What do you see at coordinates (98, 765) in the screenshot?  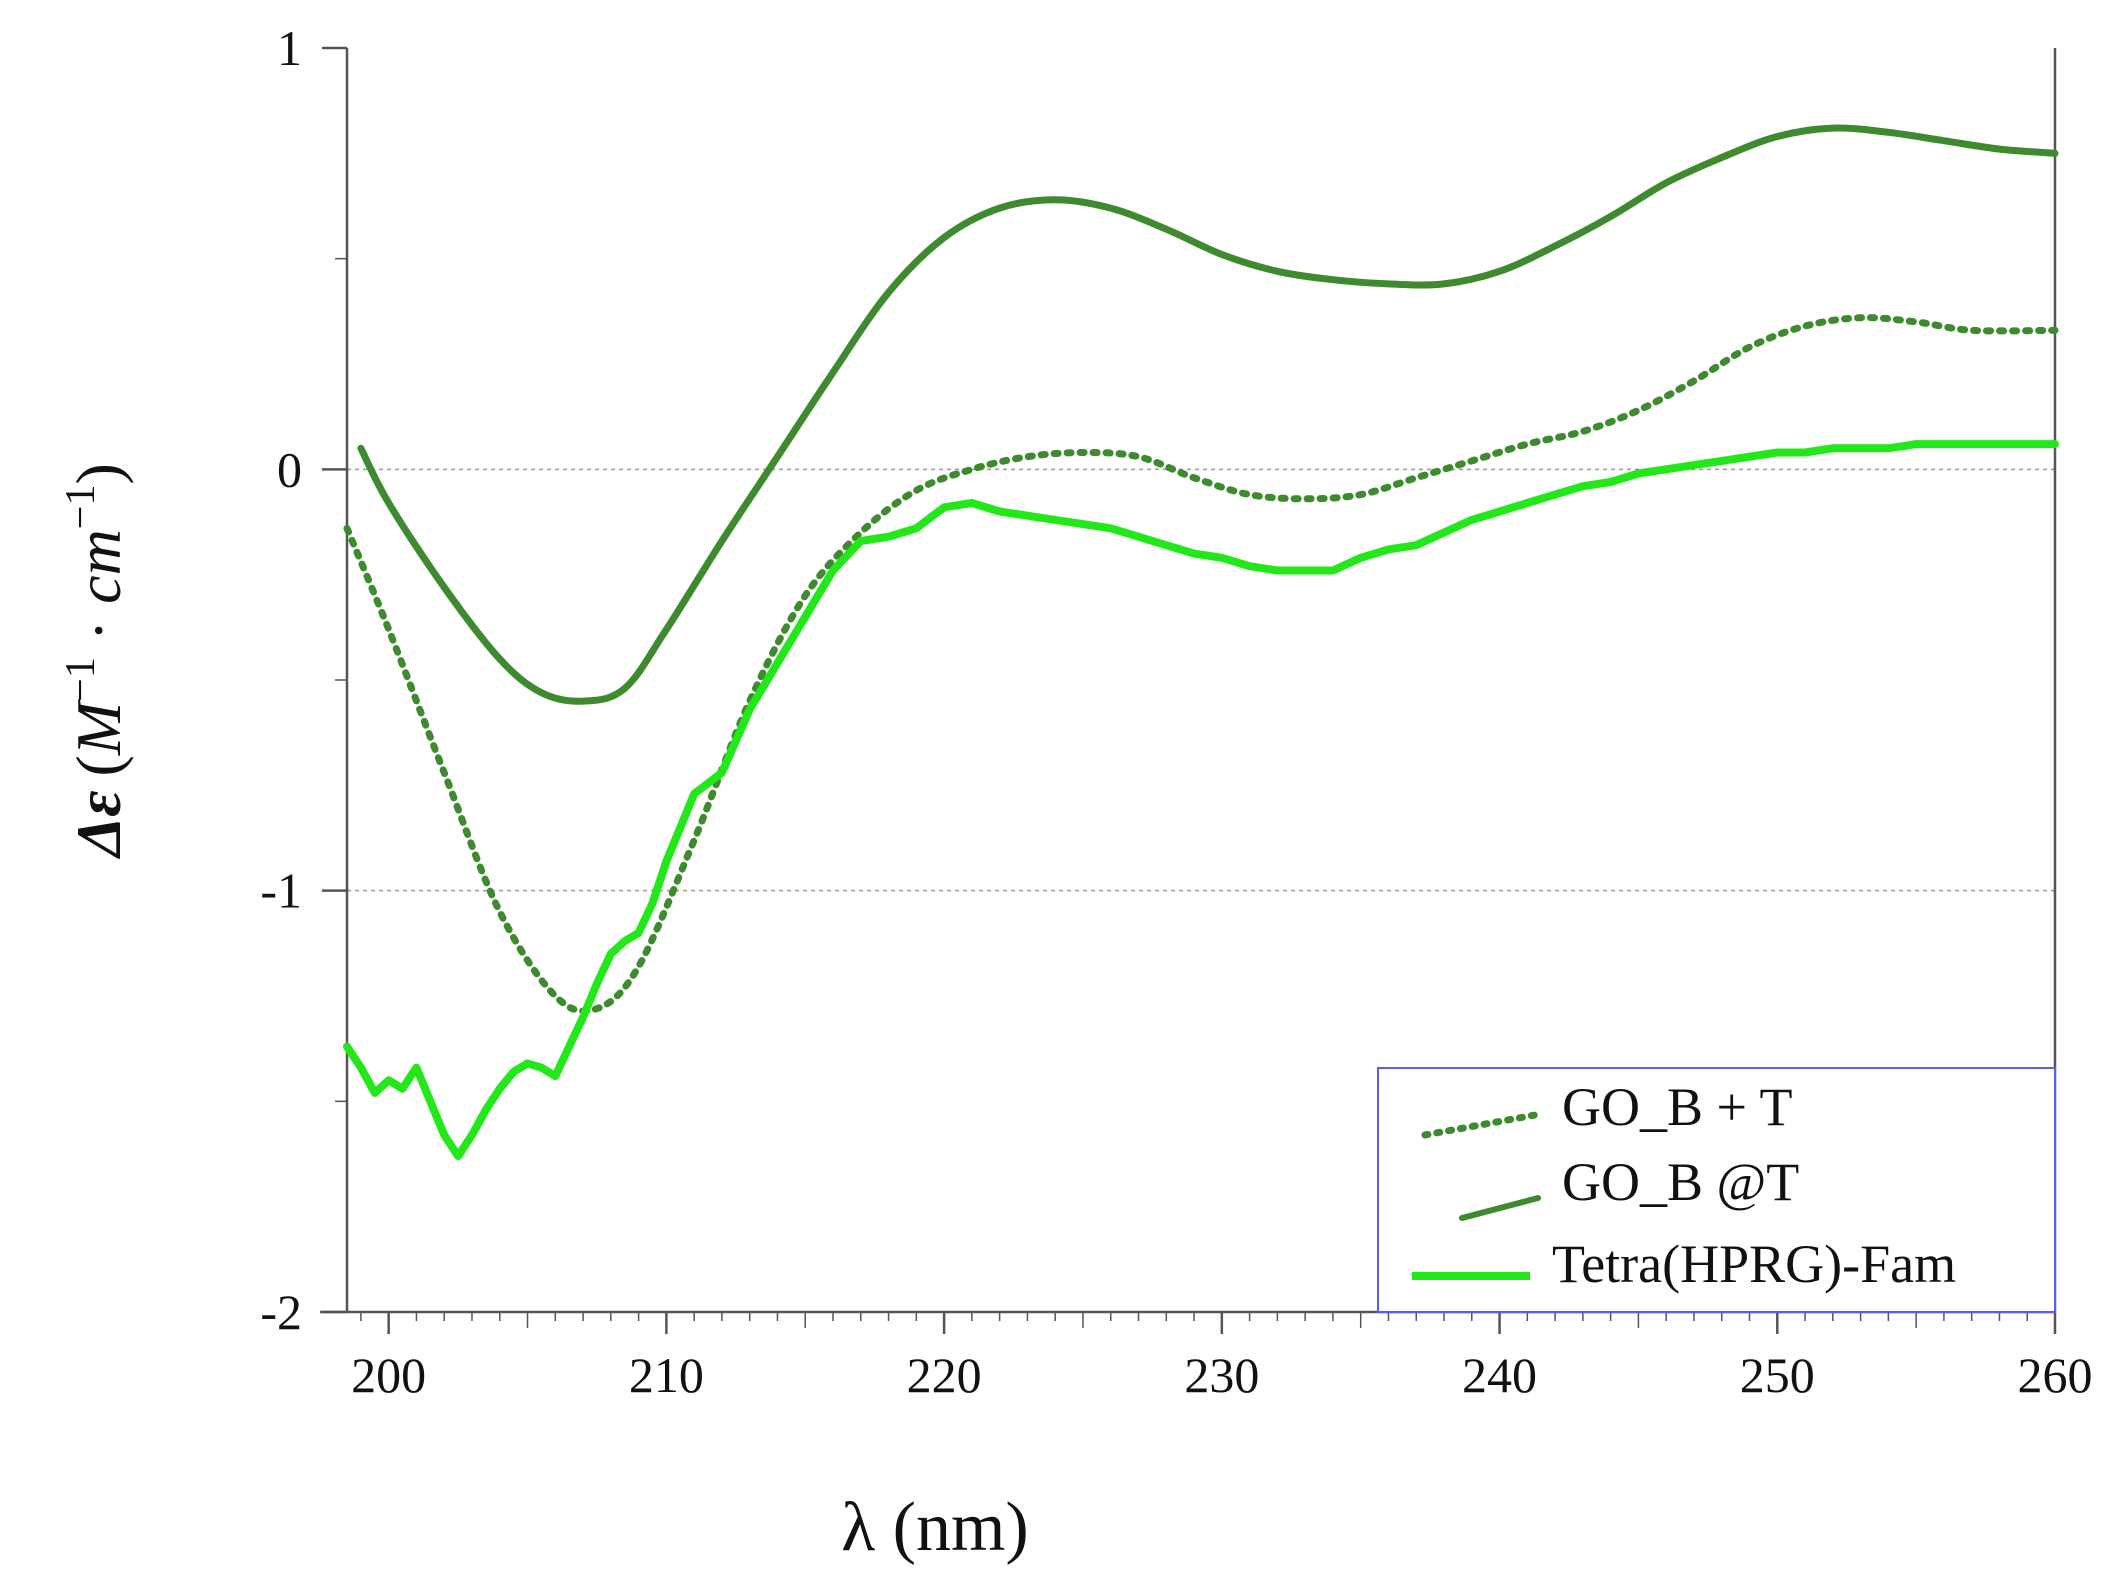 I see `y-axis-title-open: (` at bounding box center [98, 765].